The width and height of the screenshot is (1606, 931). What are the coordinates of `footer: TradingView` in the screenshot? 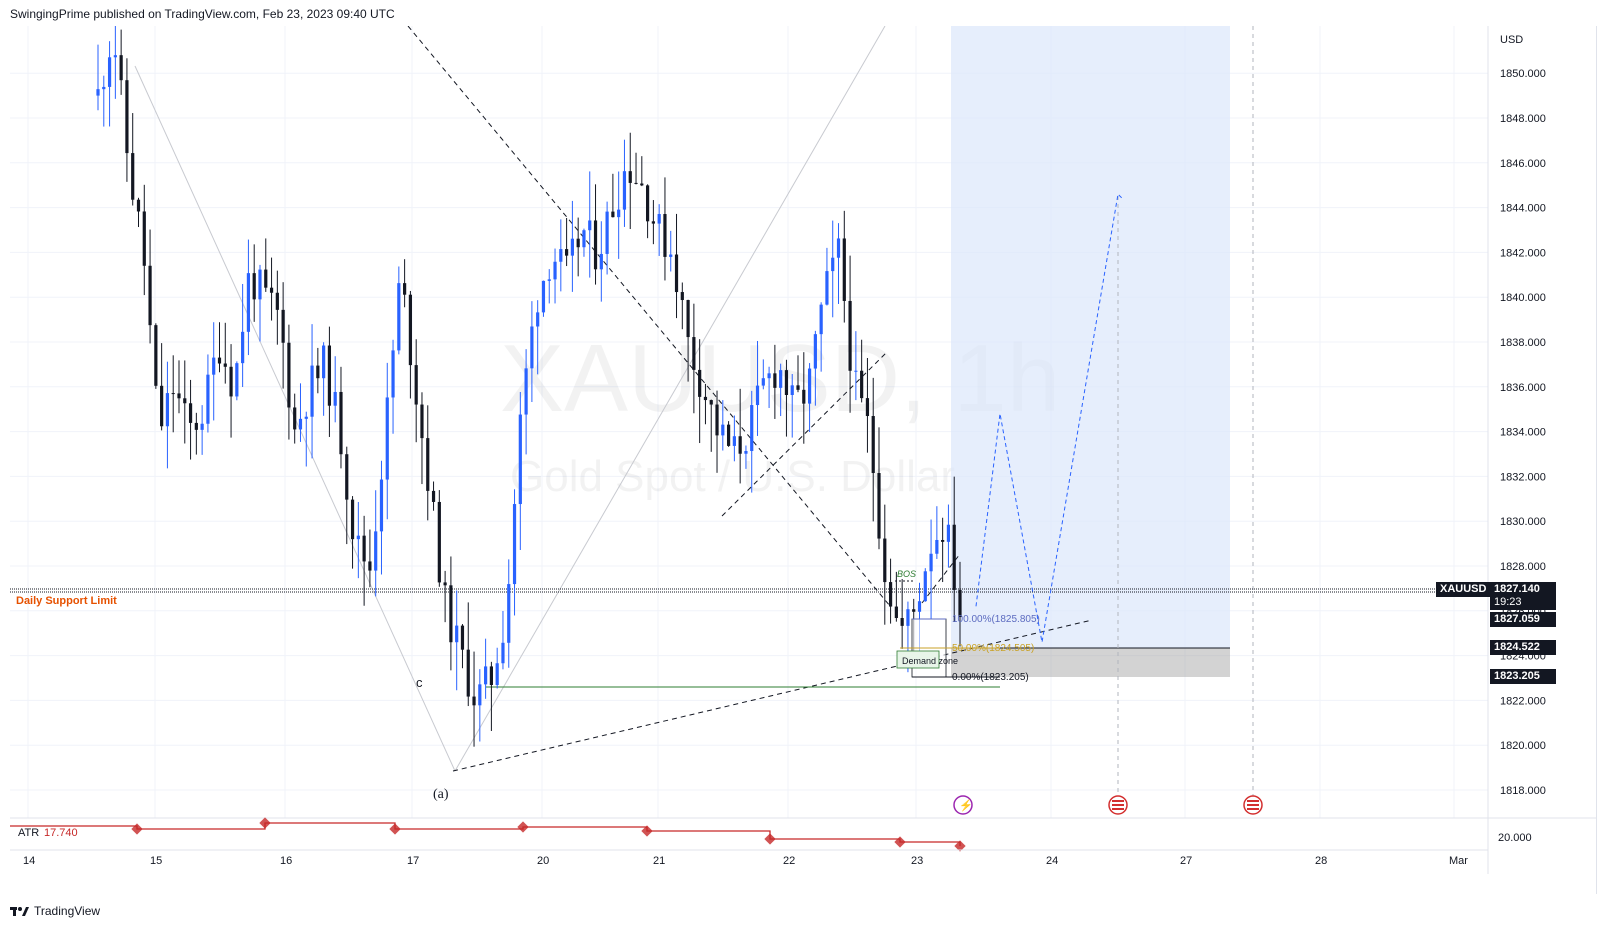 It's located at (55, 911).